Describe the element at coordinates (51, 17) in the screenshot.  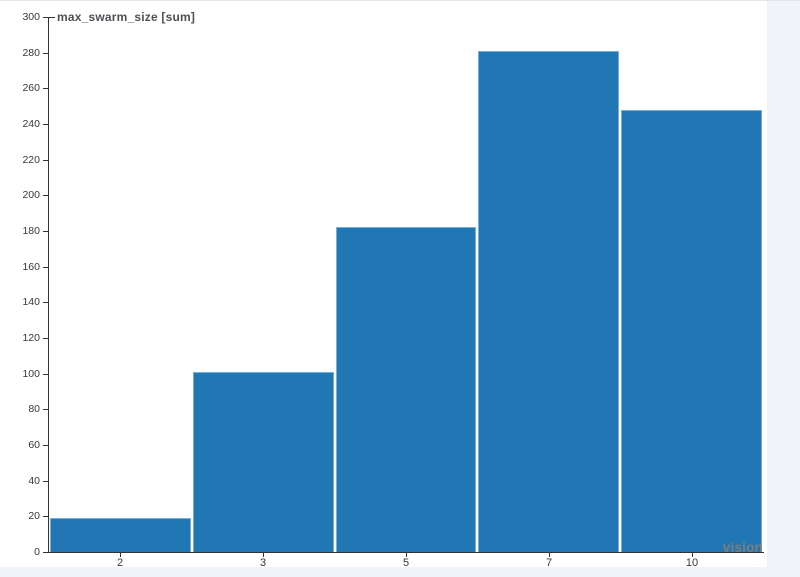
I see `y-axis-top-cap` at that location.